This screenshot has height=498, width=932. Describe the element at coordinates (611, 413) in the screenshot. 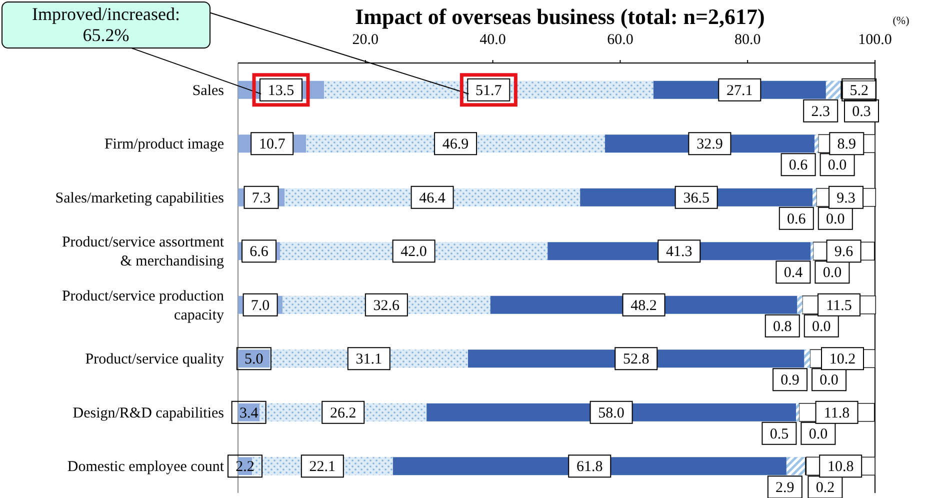

I see `data-label: 58.0` at that location.